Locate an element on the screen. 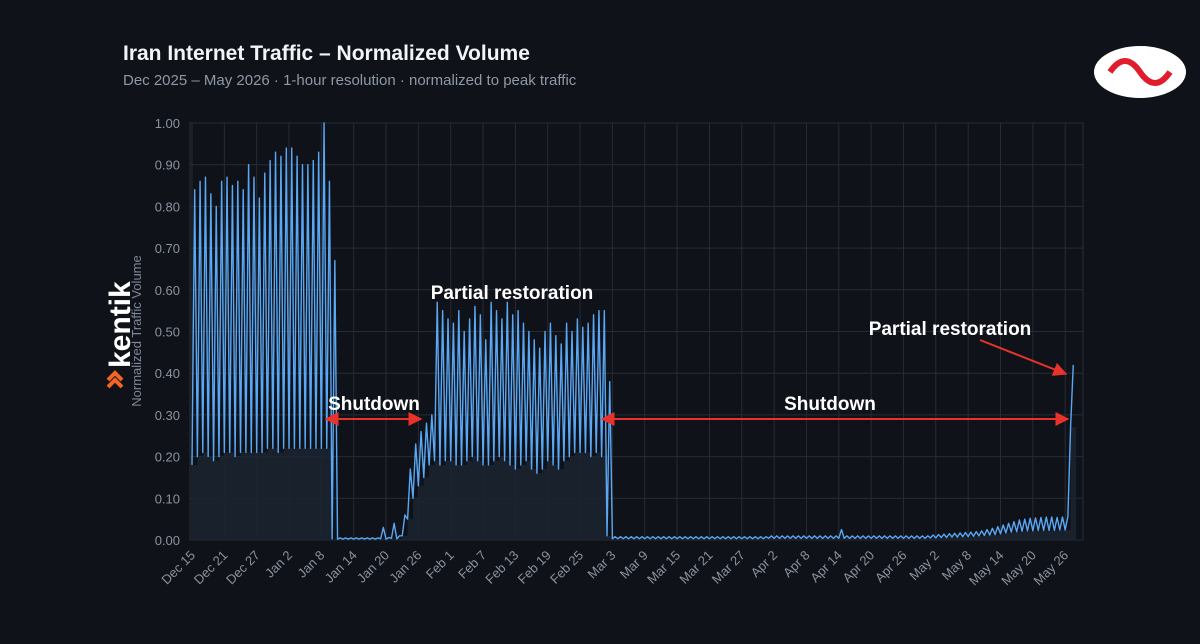  x-tick-label: Dec 27 is located at coordinates (243, 568).